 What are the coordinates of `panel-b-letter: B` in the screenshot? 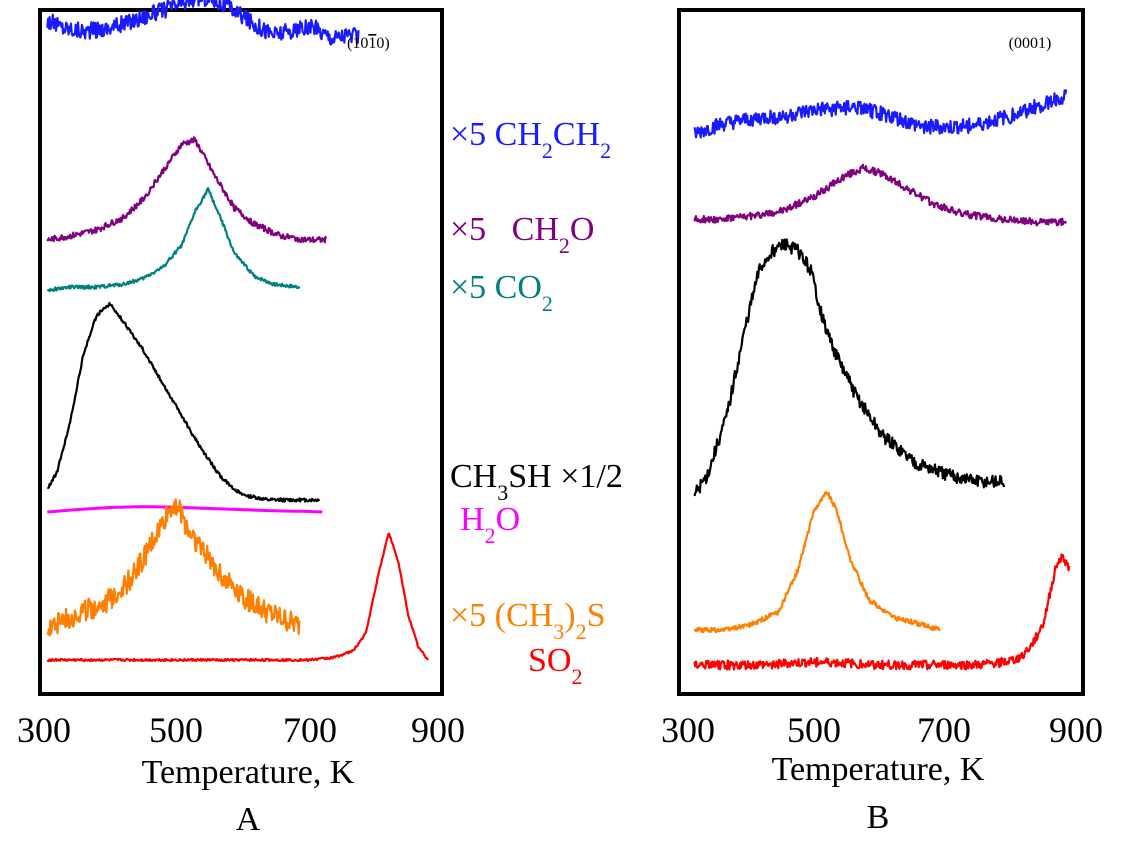 It's located at (878, 817).